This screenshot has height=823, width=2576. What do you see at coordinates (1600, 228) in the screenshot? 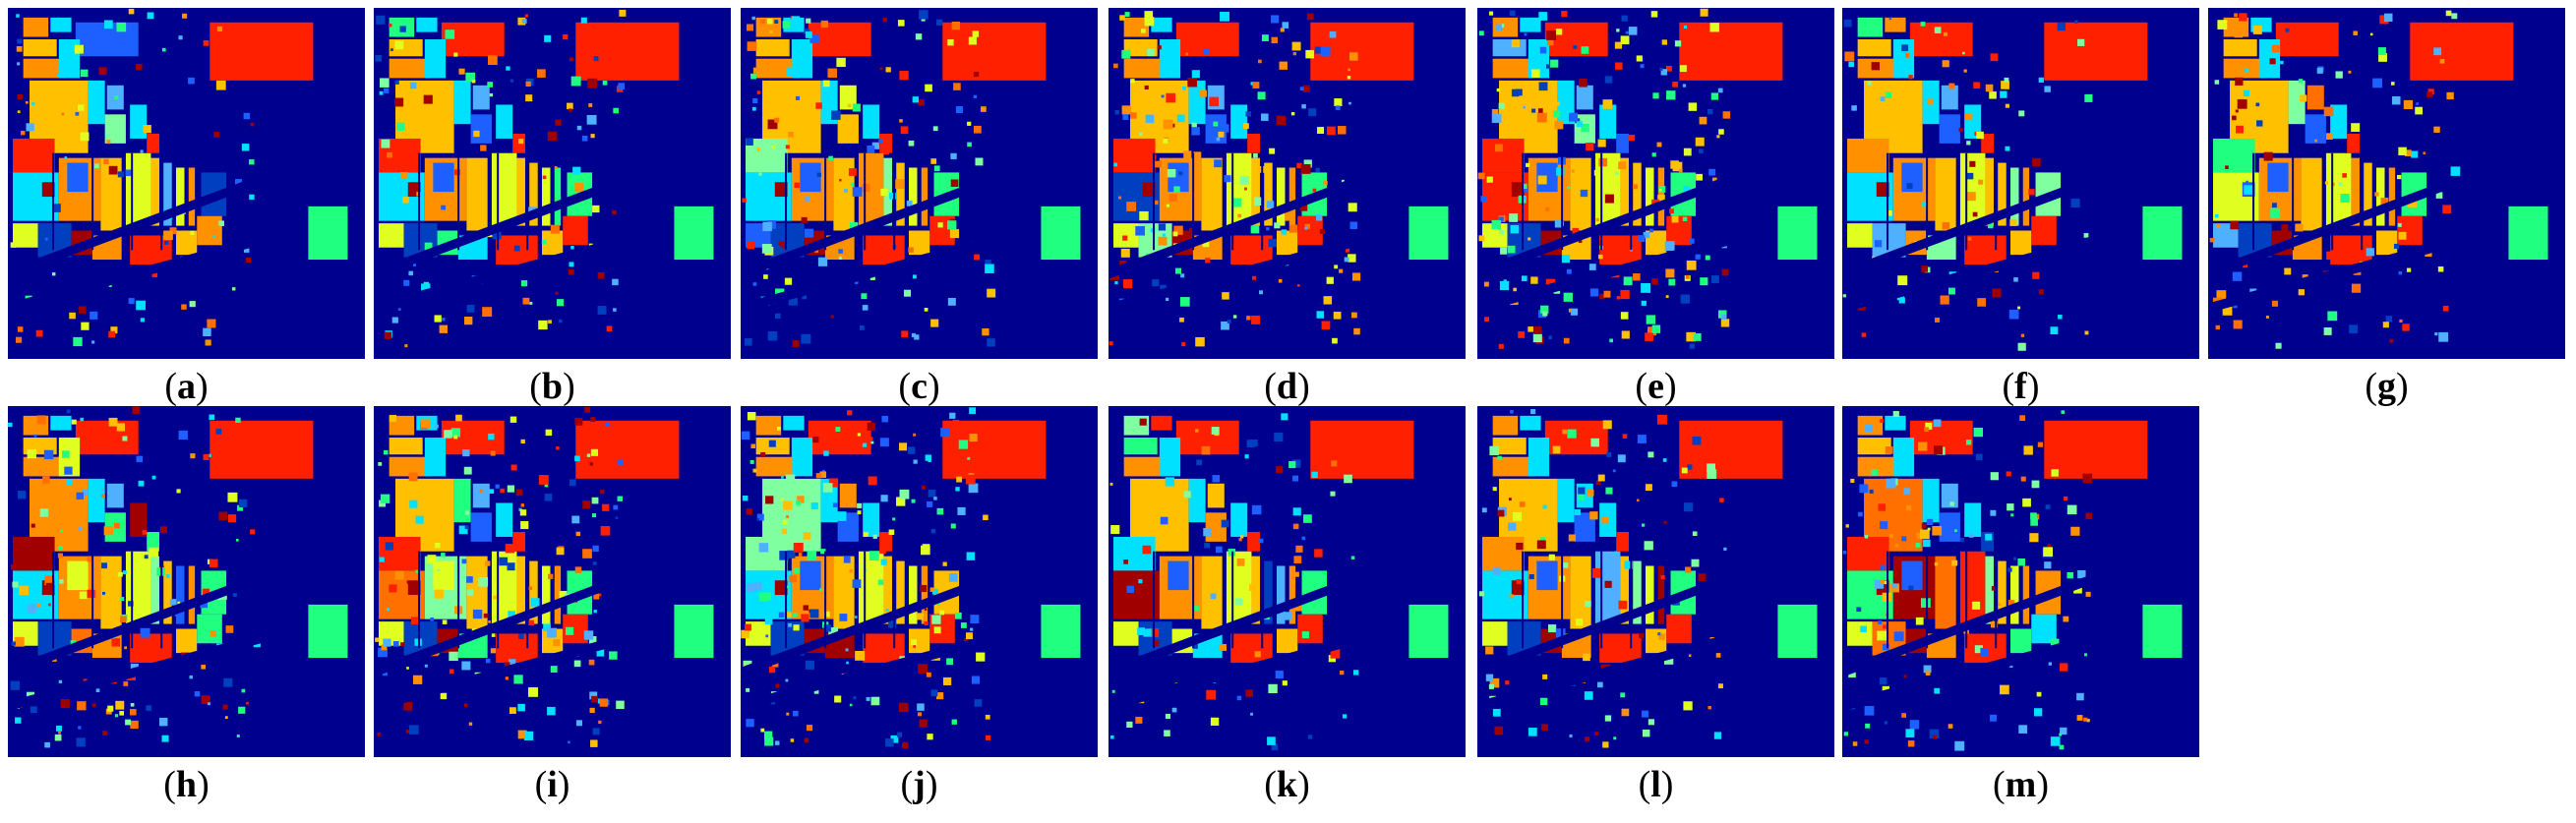
I see `diagonal-strip` at bounding box center [1600, 228].